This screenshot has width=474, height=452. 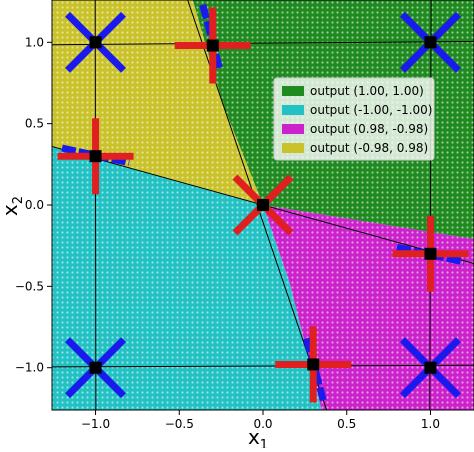 What do you see at coordinates (29, 286) in the screenshot?
I see `y-tick-label-1: −0.5` at bounding box center [29, 286].